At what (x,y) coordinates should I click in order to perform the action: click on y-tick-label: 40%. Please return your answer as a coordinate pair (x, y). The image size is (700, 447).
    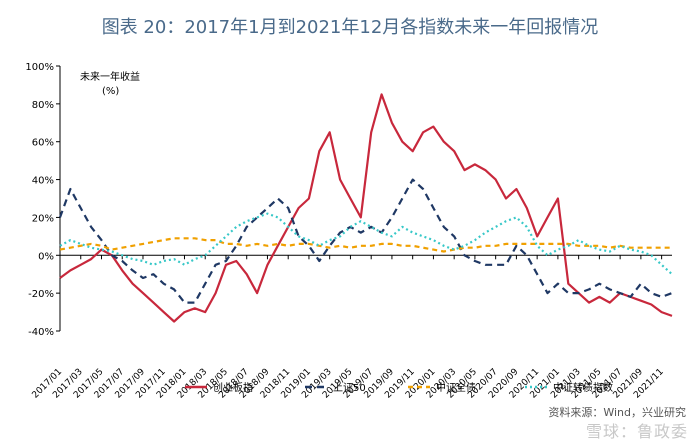
    Looking at the image, I should click on (43, 181).